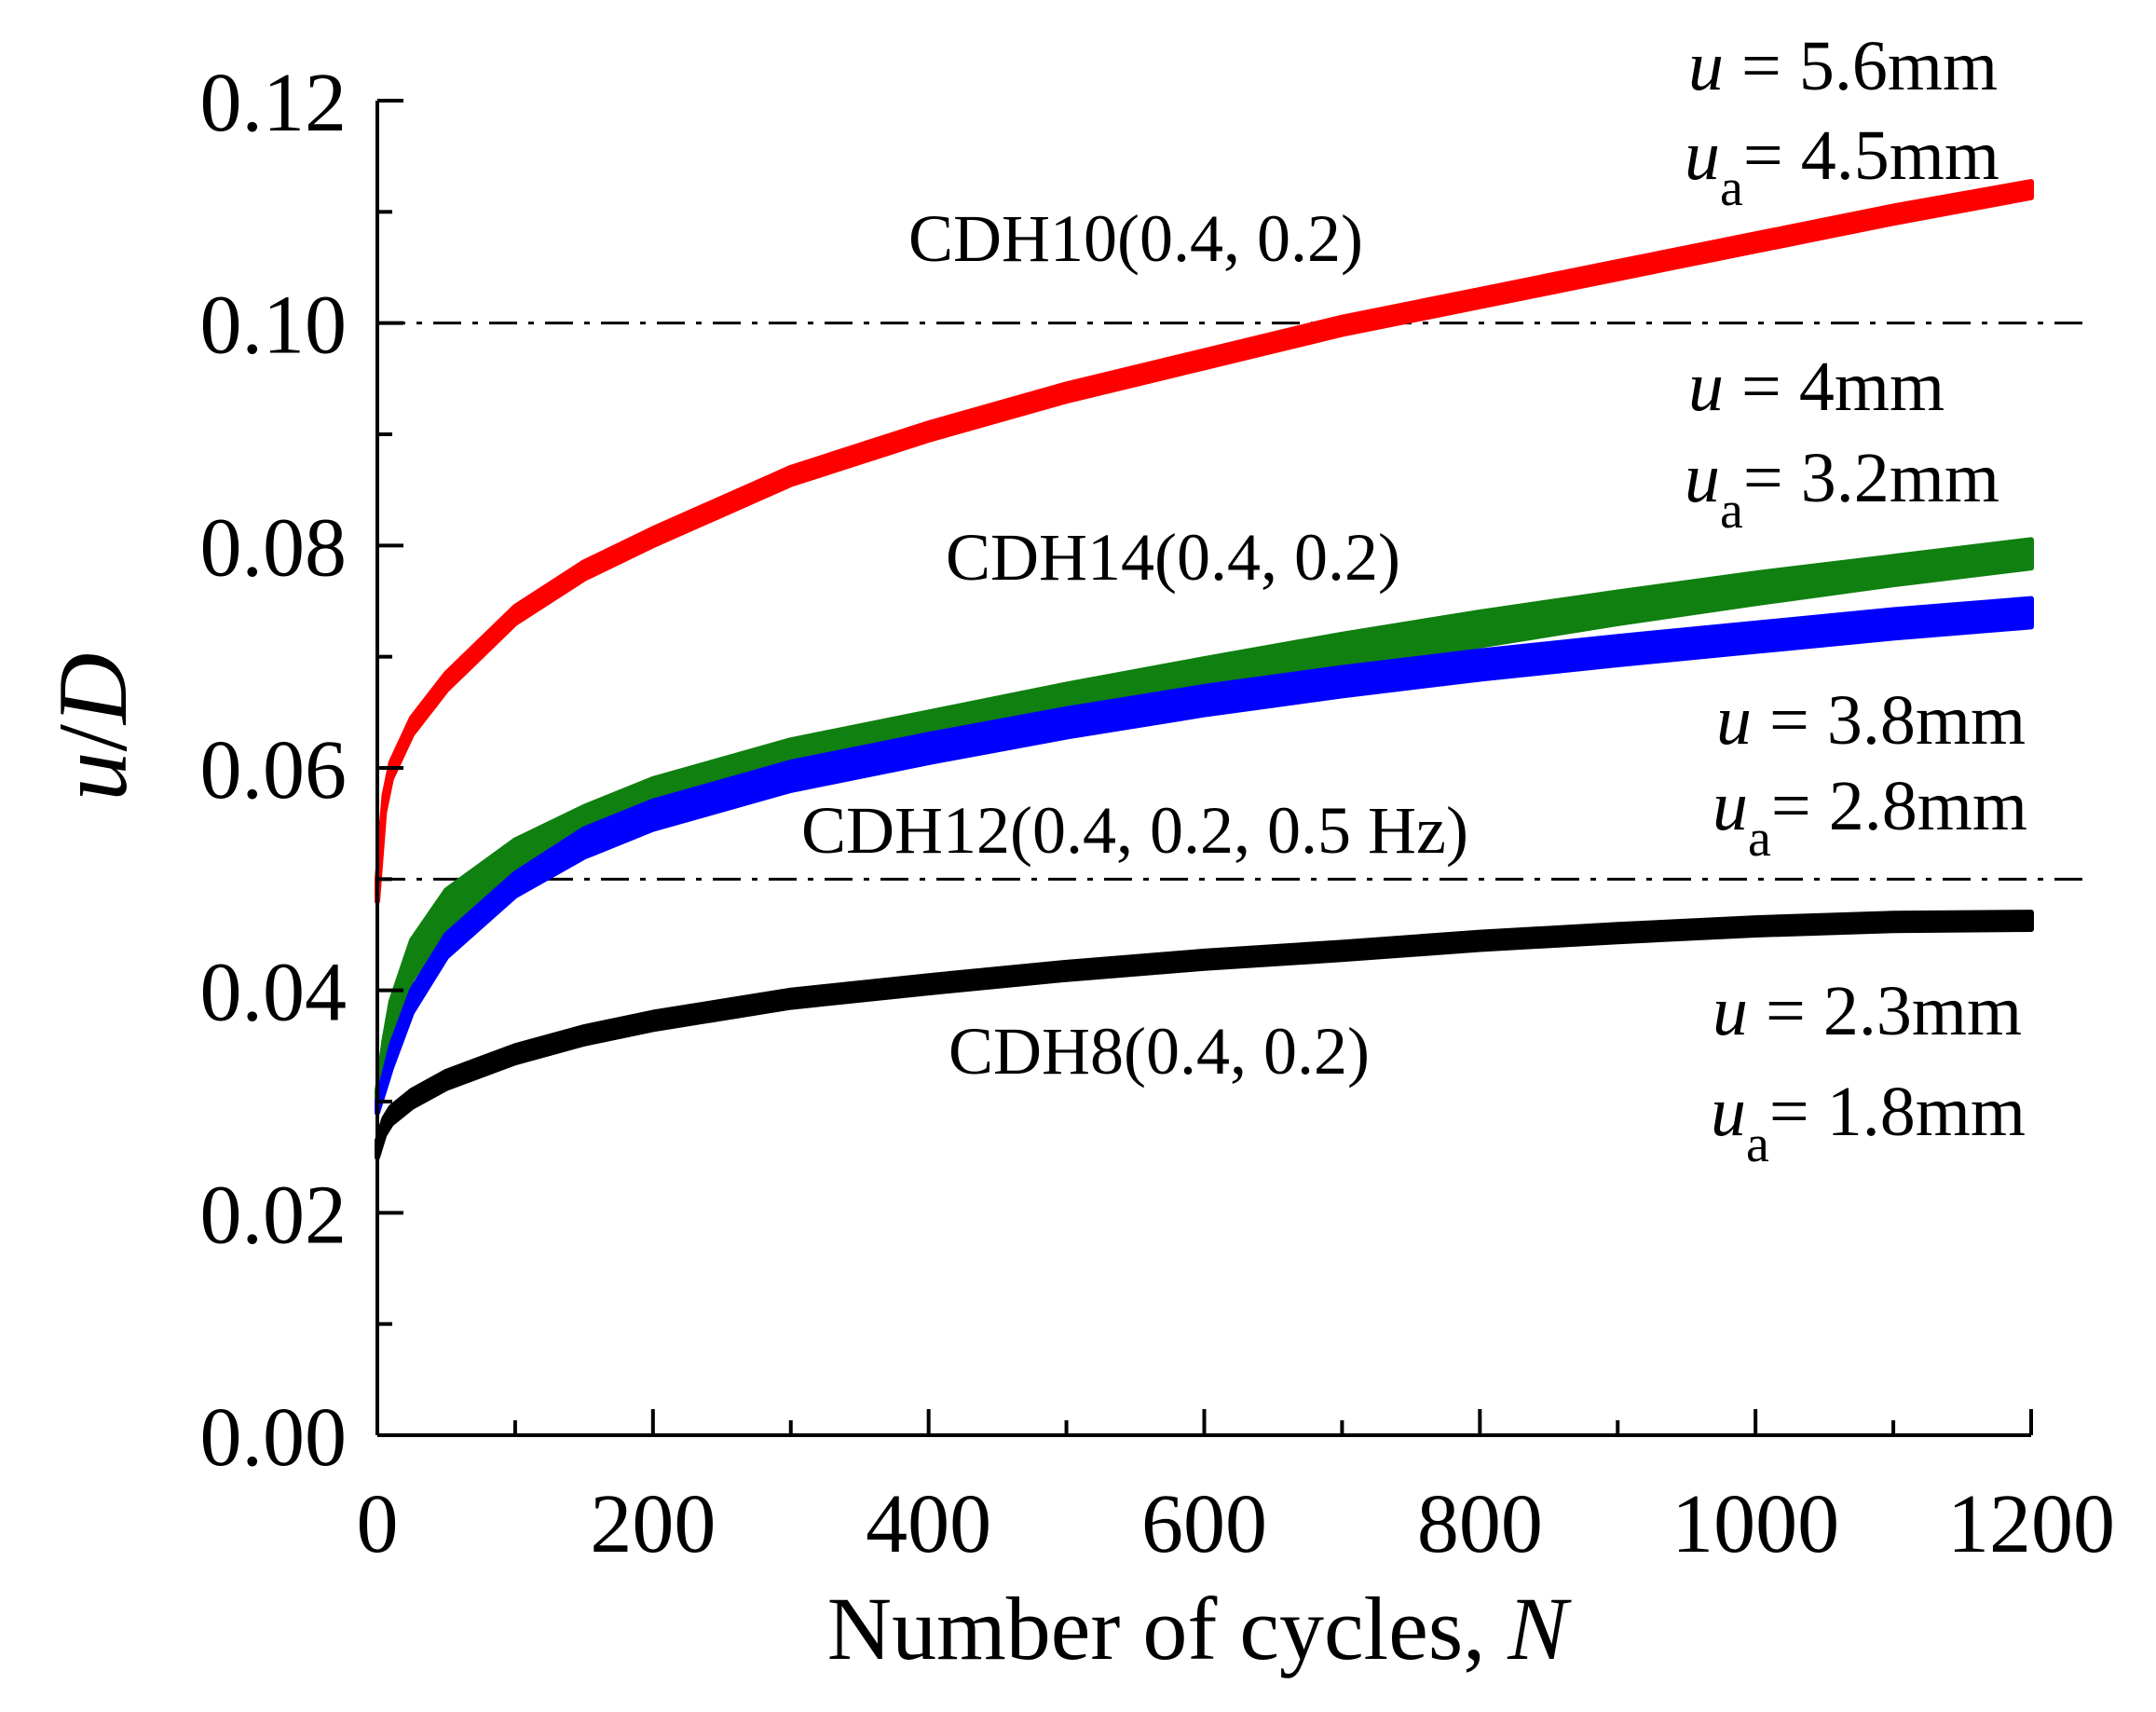 This screenshot has height=1712, width=2156. I want to click on y-tick-label: 0.12, so click(274, 103).